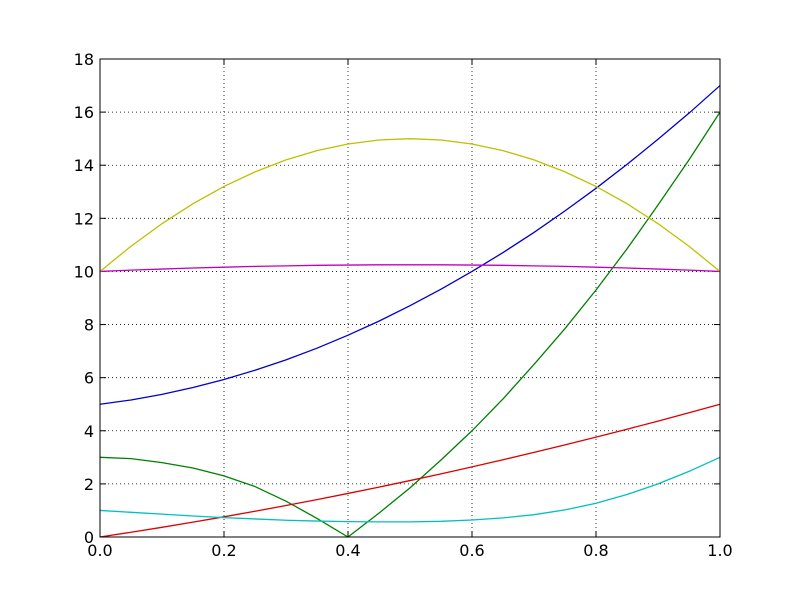 The image size is (800, 597). What do you see at coordinates (84, 165) in the screenshot?
I see `y-tick-label: 14` at bounding box center [84, 165].